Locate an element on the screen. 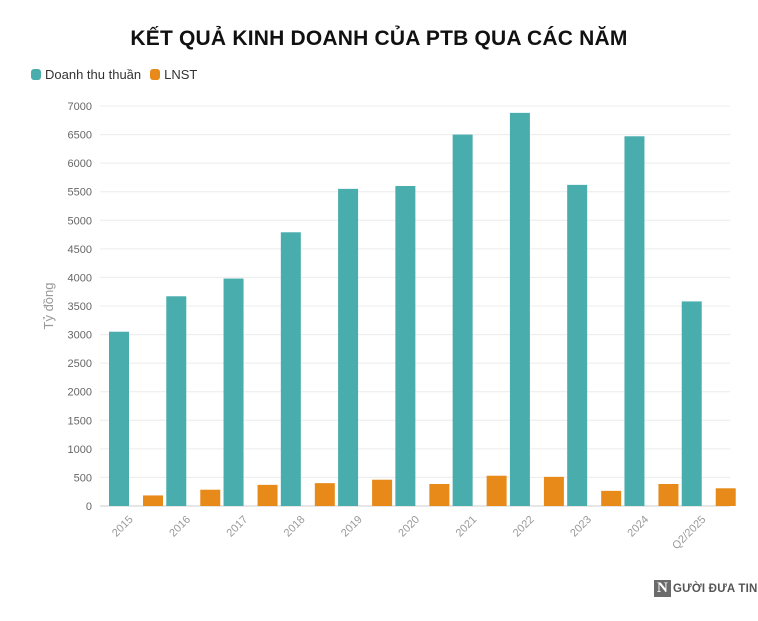  y-tick-label: 3000 is located at coordinates (80, 336).